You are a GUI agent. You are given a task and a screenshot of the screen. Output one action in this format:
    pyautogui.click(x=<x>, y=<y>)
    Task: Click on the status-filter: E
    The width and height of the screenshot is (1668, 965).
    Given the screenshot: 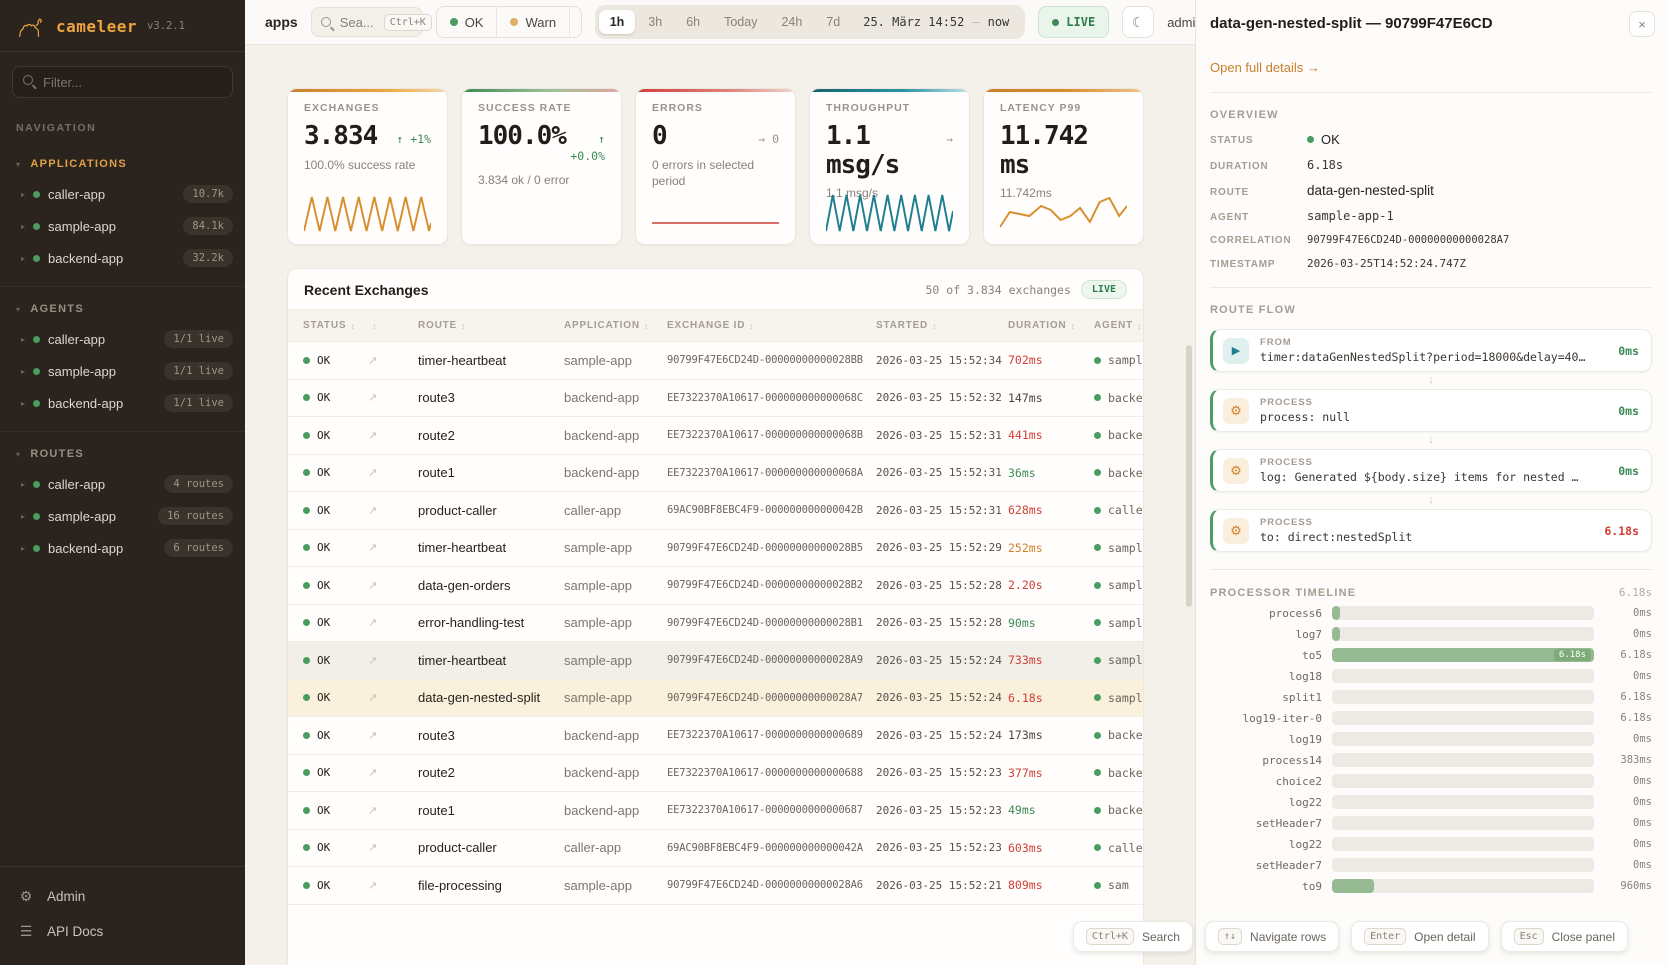 What is the action you would take?
    pyautogui.click(x=575, y=22)
    